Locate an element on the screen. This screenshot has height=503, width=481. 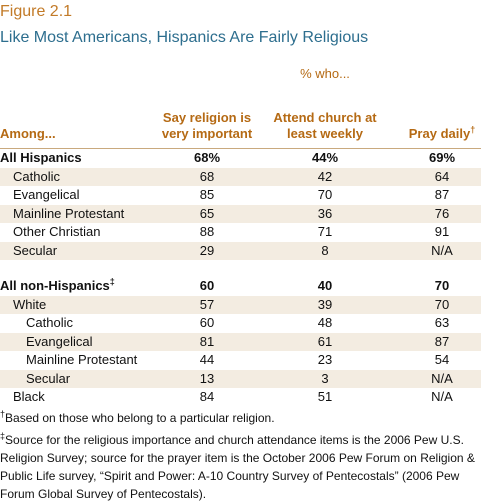
value-cell: 23 is located at coordinates (325, 359).